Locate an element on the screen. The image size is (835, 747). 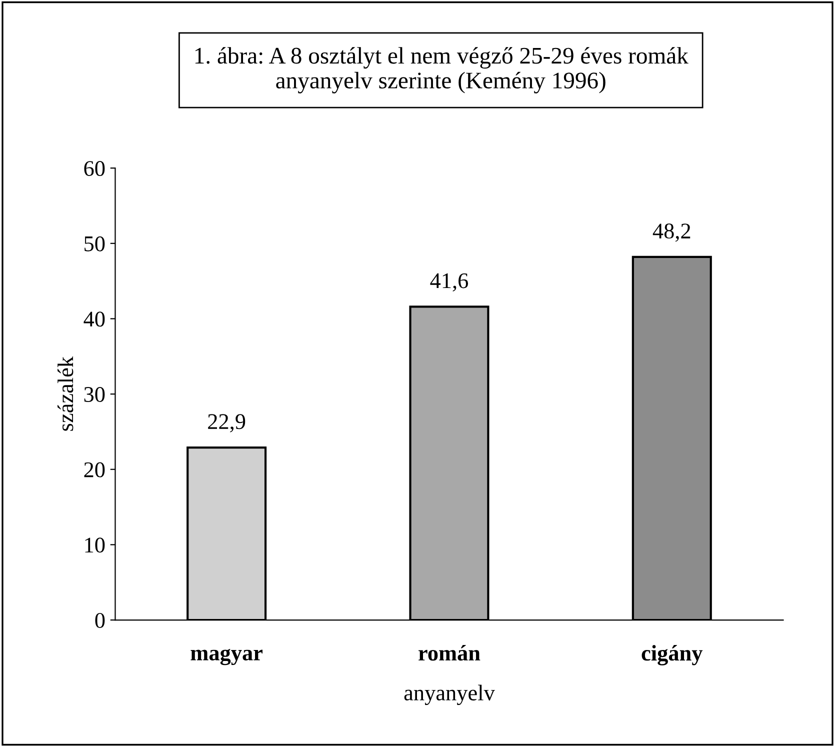
y-axis-title: százalék is located at coordinates (66, 393).